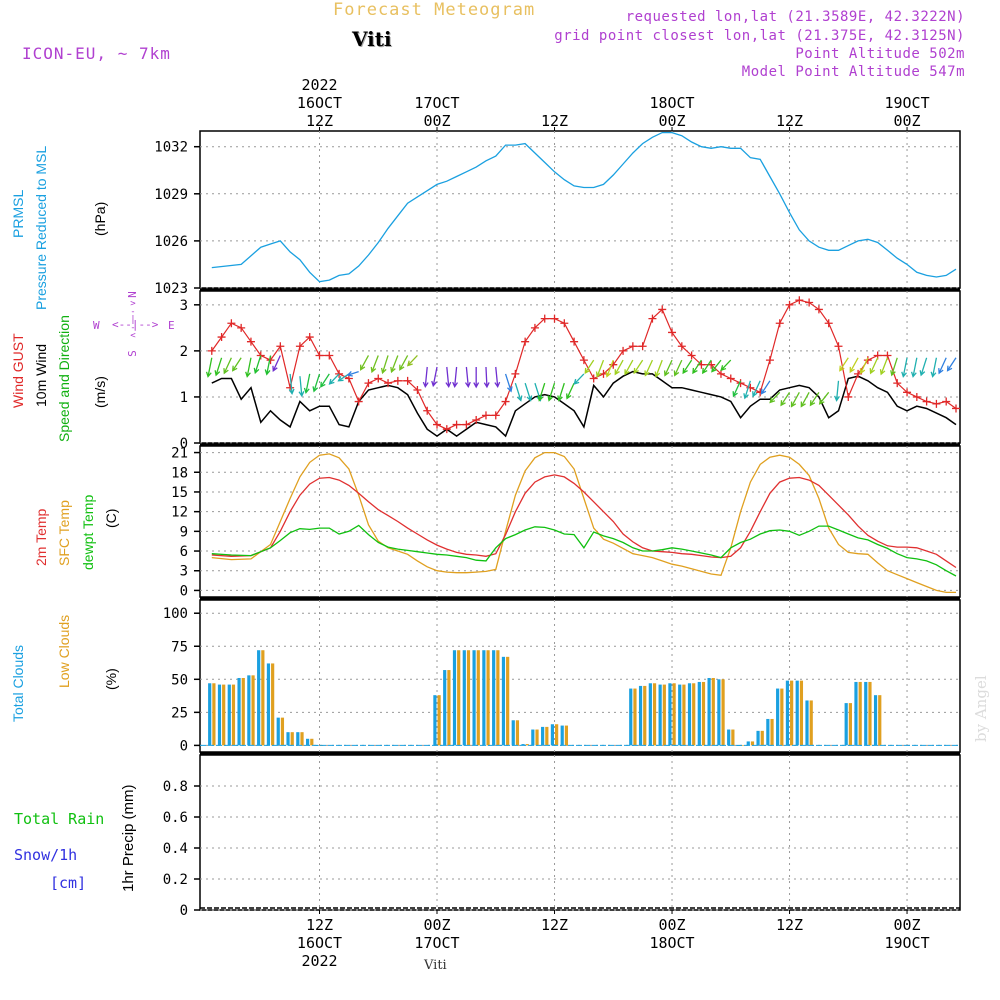 The height and width of the screenshot is (1000, 1000). Describe the element at coordinates (795, 17) in the screenshot. I see `requested-coords: requested lon,lat (21.3589E, 42.3222N)` at that location.